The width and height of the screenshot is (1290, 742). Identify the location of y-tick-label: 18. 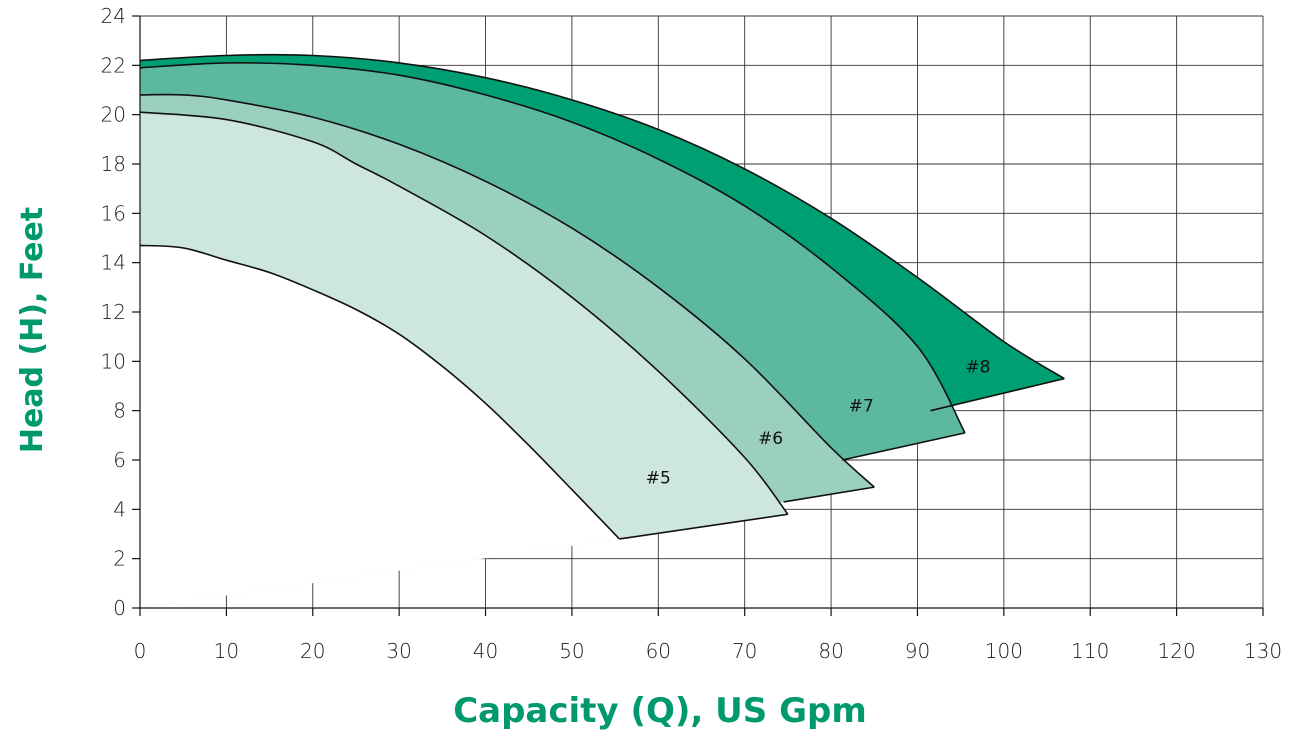
(113, 164).